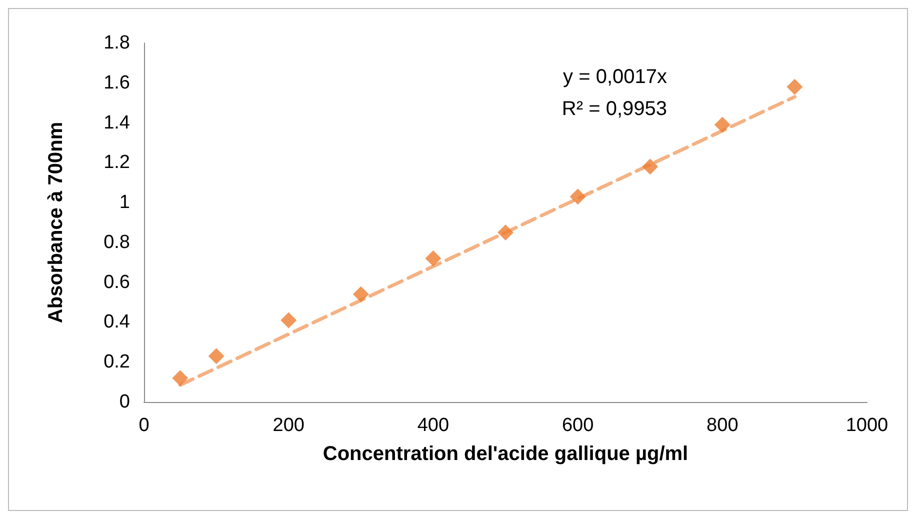 This screenshot has height=519, width=916. What do you see at coordinates (288, 425) in the screenshot?
I see `x-tick-label: 200` at bounding box center [288, 425].